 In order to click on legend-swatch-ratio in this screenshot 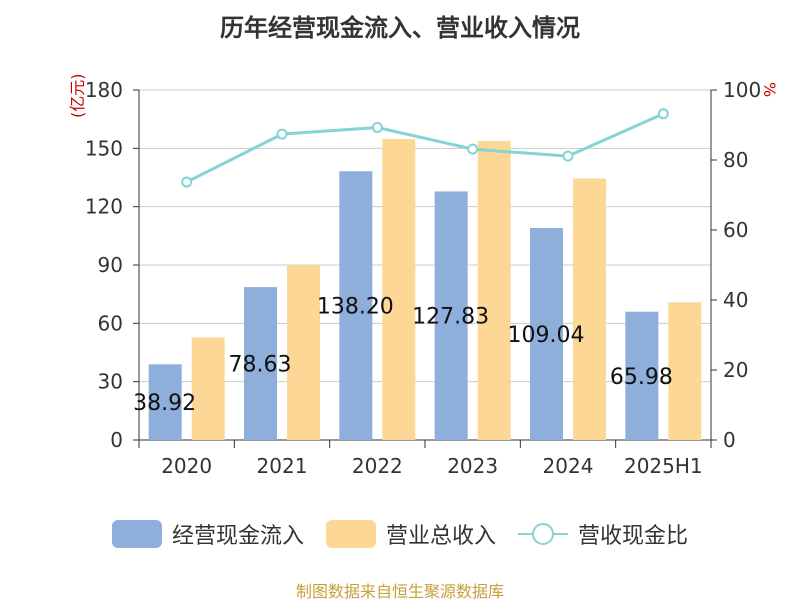, I will do `click(543, 534)`.